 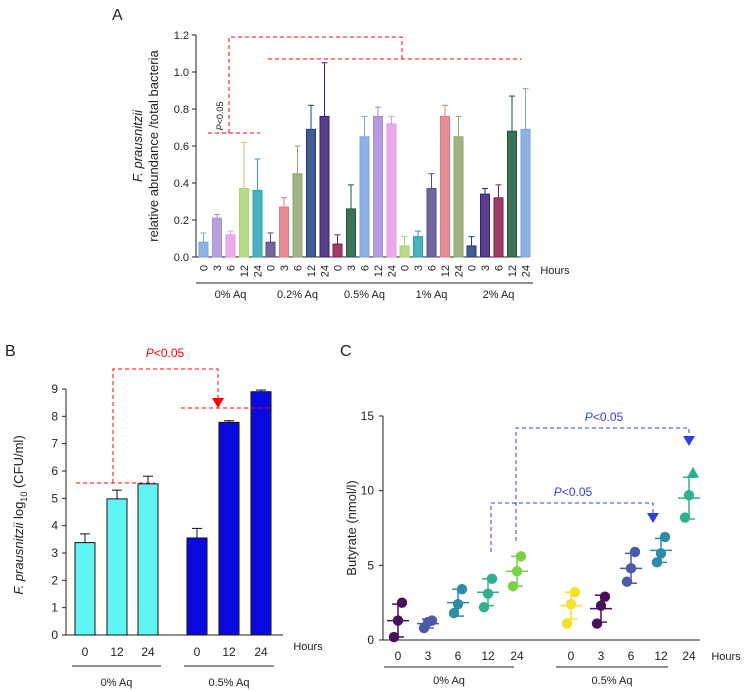 What do you see at coordinates (315, 84) in the screenshot?
I see `a-sig-bracket` at bounding box center [315, 84].